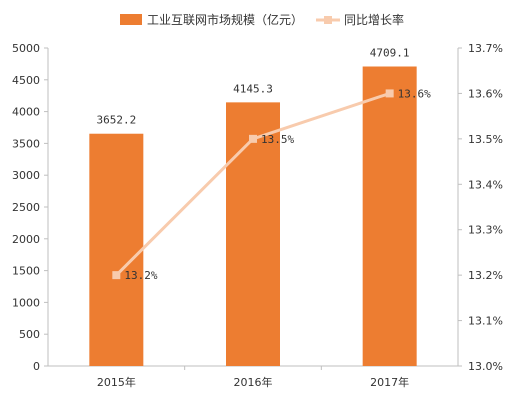  I want to click on left-tick-label: 500, so click(29, 334).